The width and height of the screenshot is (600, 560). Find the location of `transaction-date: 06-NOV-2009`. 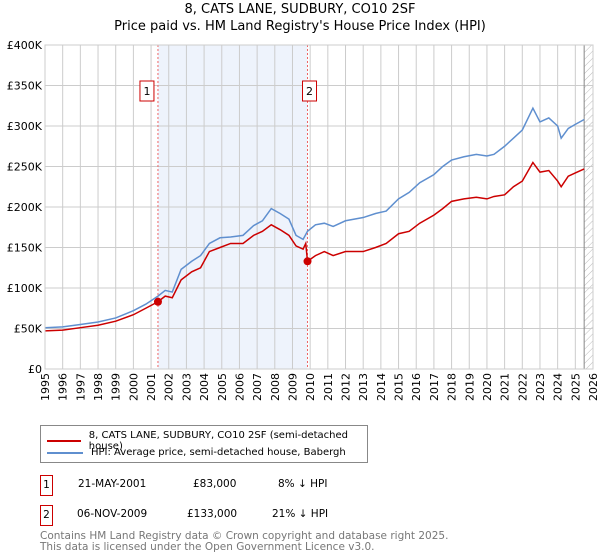

transaction-date: 06-NOV-2009 is located at coordinates (112, 514).